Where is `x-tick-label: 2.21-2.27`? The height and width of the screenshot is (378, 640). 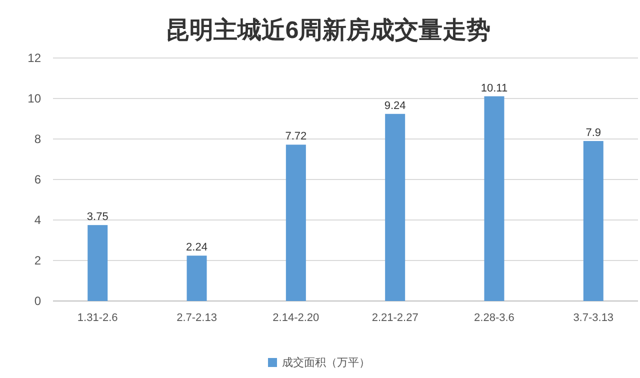
x-tick-label: 2.21-2.27 is located at coordinates (395, 318).